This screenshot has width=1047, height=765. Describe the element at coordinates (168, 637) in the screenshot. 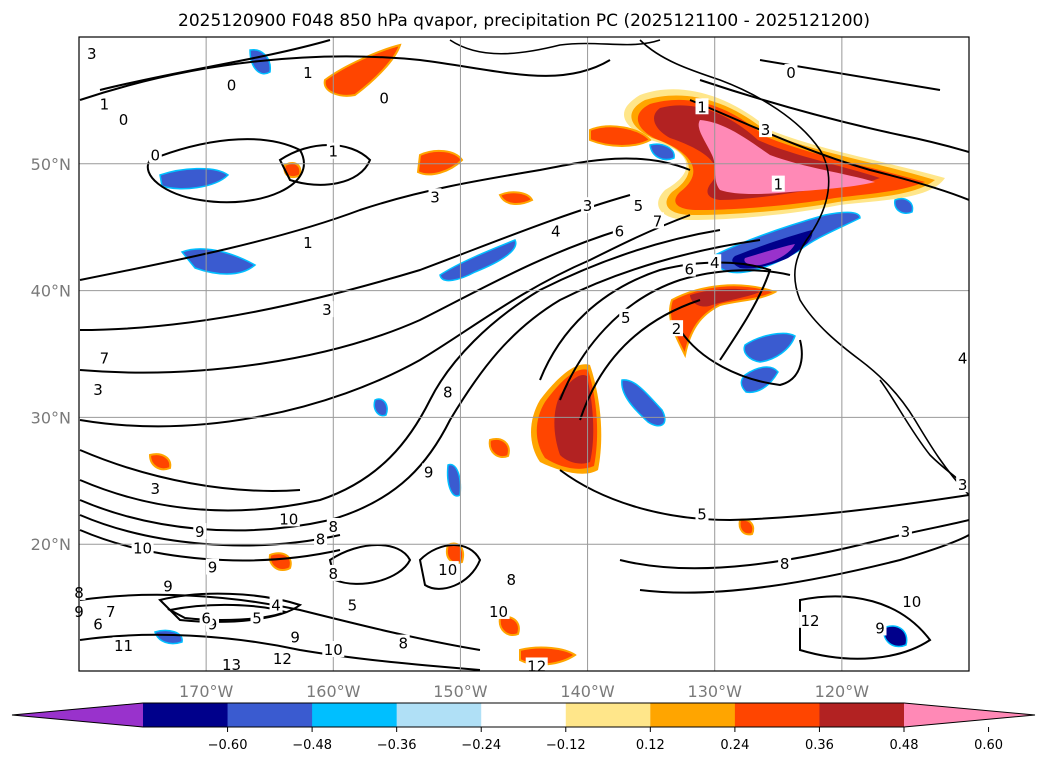

I see `neg-tropic3` at that location.